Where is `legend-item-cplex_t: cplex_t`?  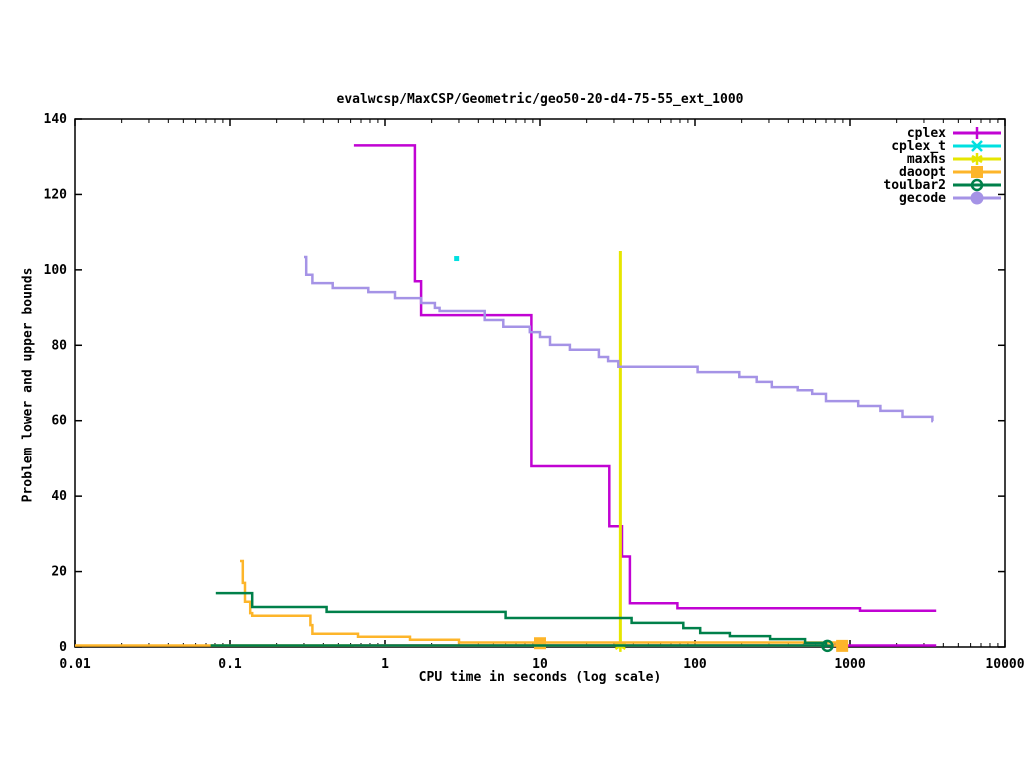
legend-item-cplex_t: cplex_t is located at coordinates (946, 146).